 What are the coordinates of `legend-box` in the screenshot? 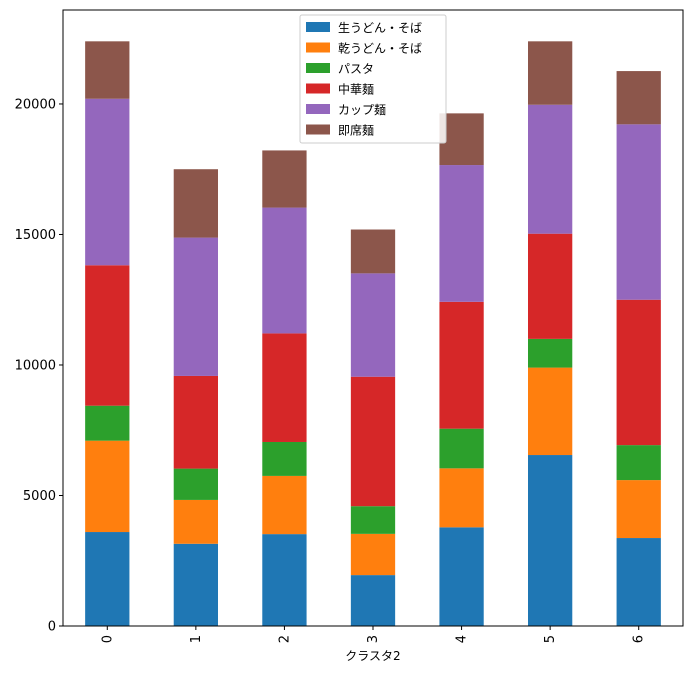 It's located at (373, 79).